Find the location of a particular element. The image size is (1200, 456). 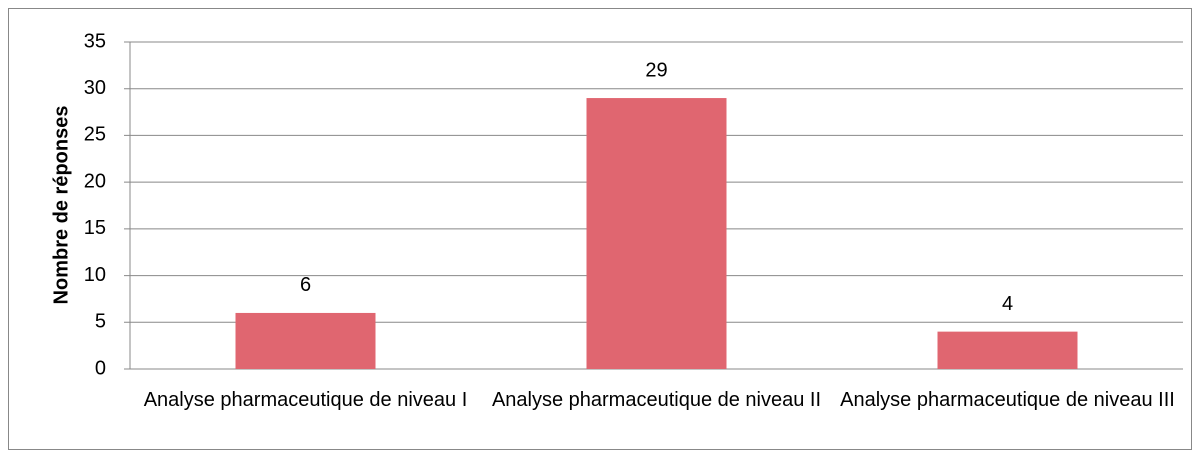

x-tick-label: Analyse pharmaceutique de niveau III is located at coordinates (1007, 400).